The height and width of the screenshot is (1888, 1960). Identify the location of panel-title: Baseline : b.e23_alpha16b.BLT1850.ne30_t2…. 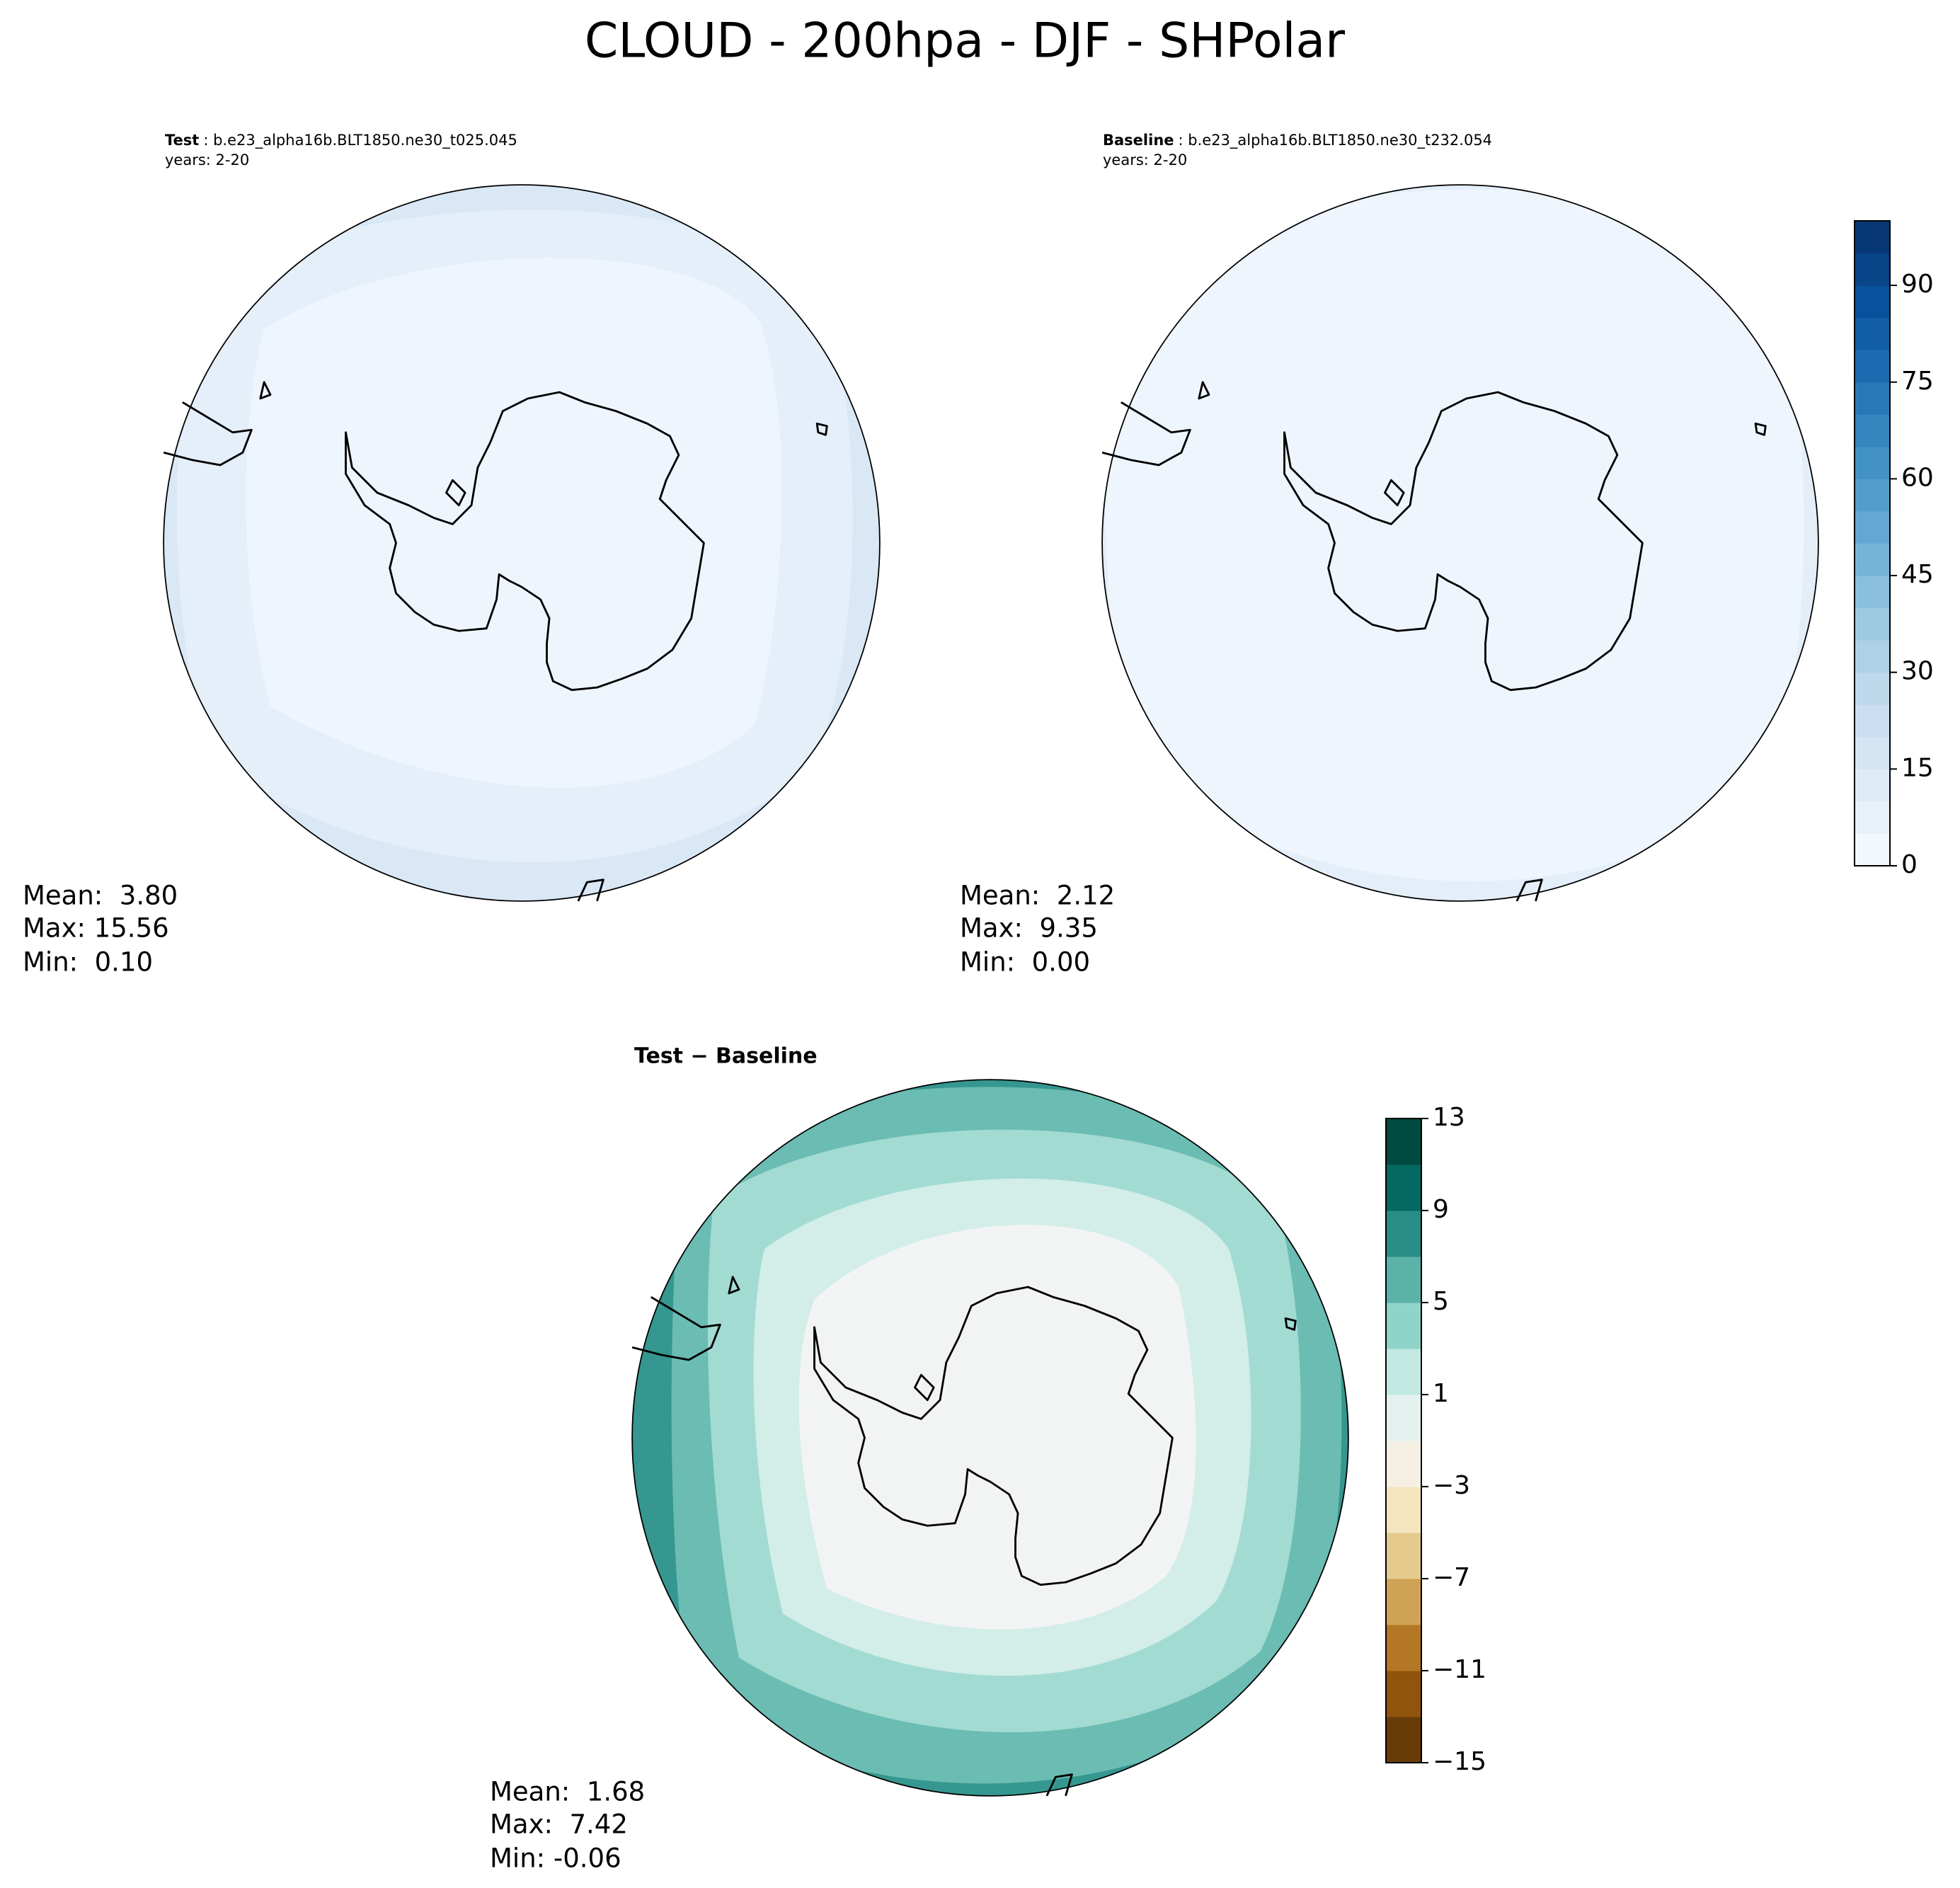
(1297, 140).